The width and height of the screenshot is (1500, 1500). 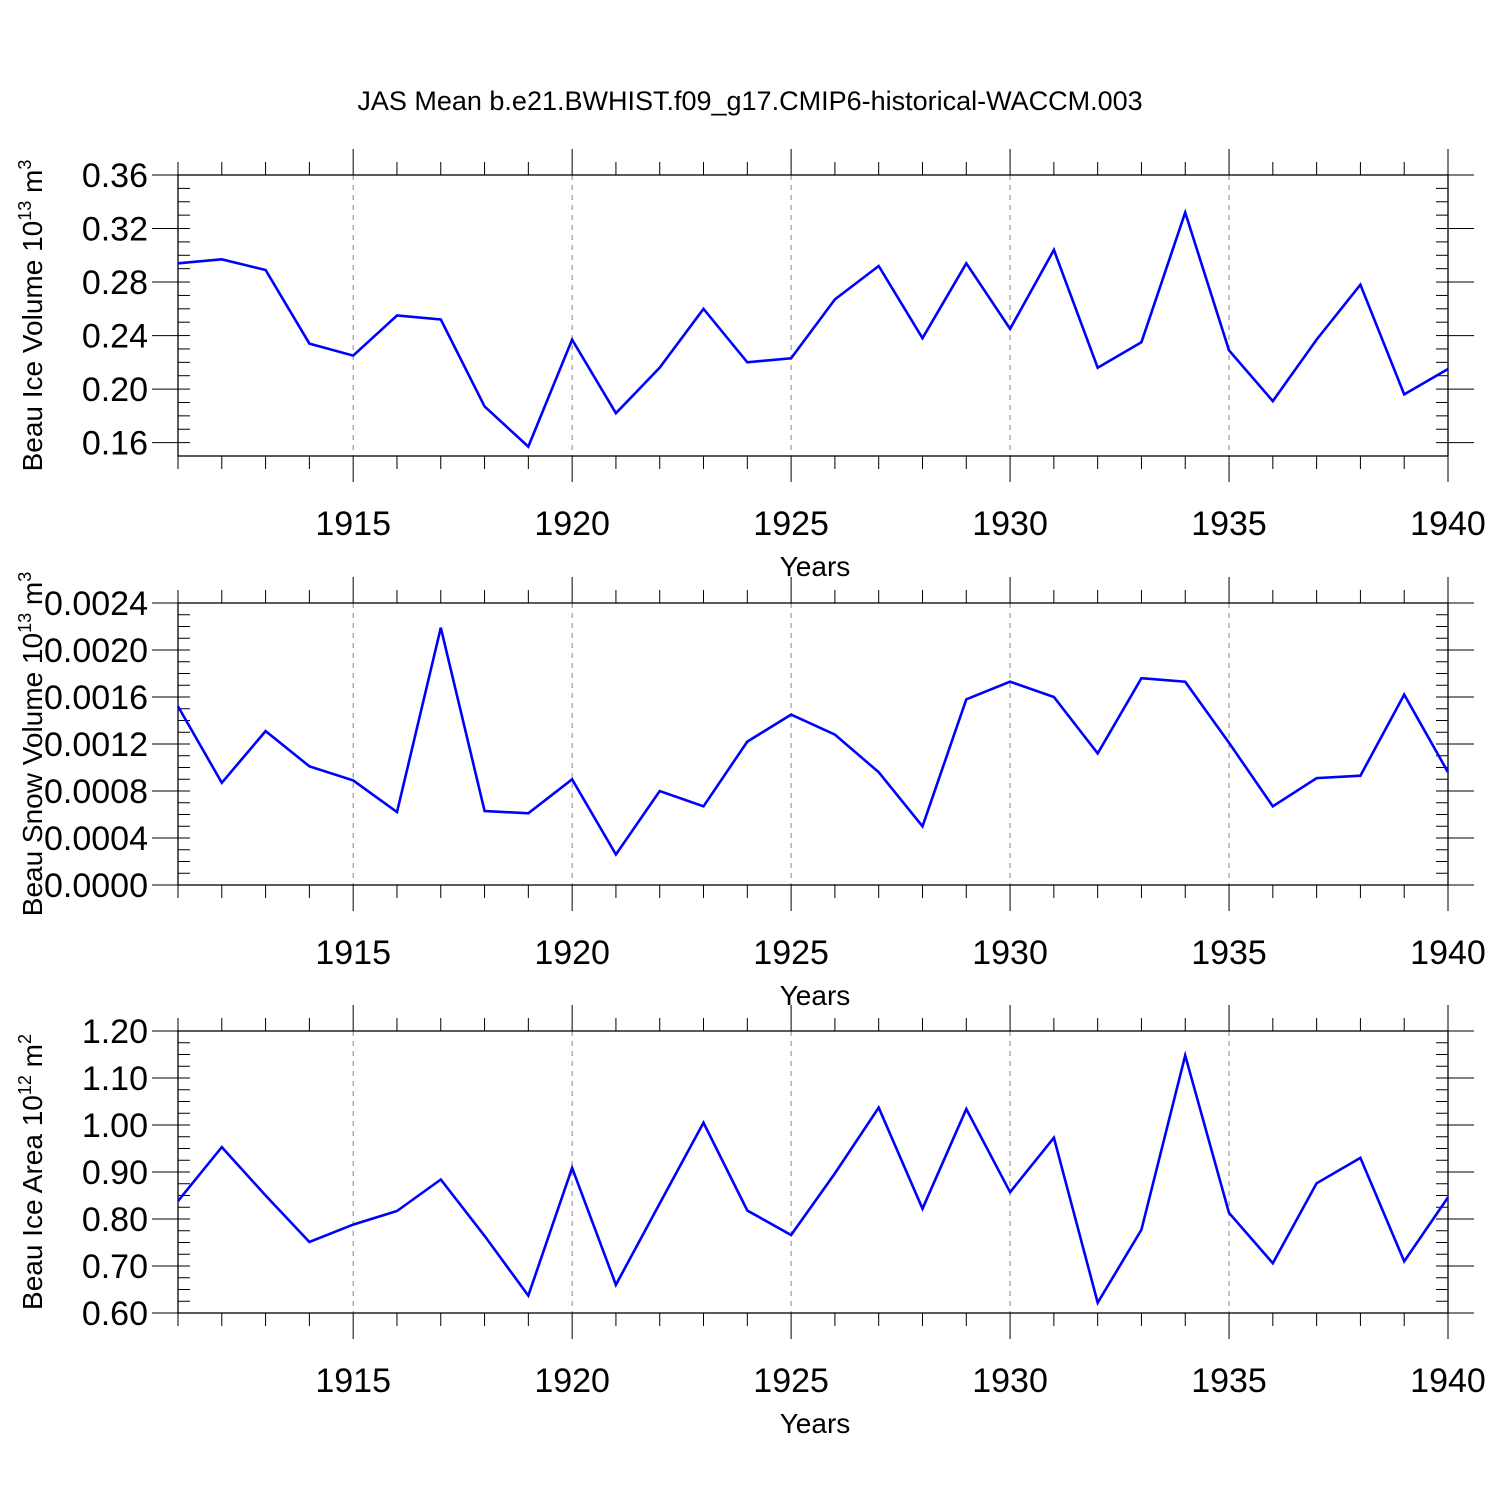 I want to click on panel-2-y-tick-label: 0.0008, so click(x=96, y=792).